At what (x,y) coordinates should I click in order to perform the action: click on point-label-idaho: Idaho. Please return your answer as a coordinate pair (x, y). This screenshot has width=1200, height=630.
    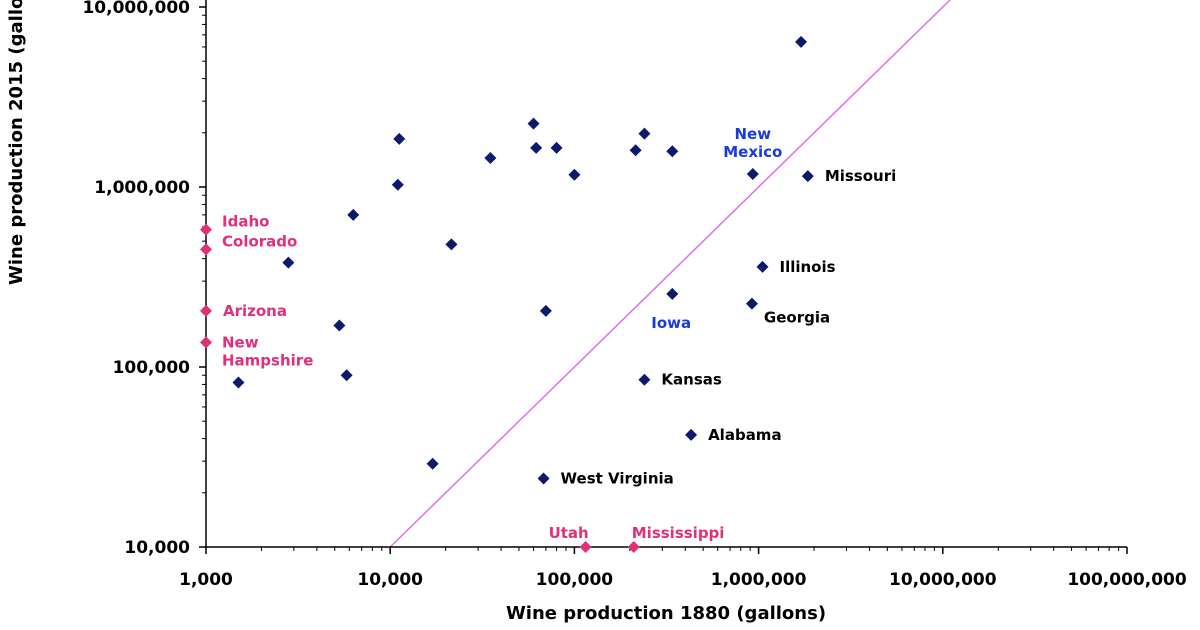
    Looking at the image, I should click on (245, 222).